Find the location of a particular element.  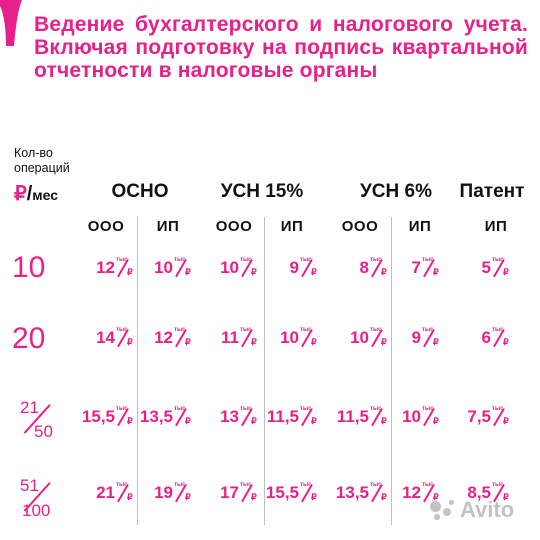

price-cell: 12 тыс ₽ is located at coordinates (173, 338).